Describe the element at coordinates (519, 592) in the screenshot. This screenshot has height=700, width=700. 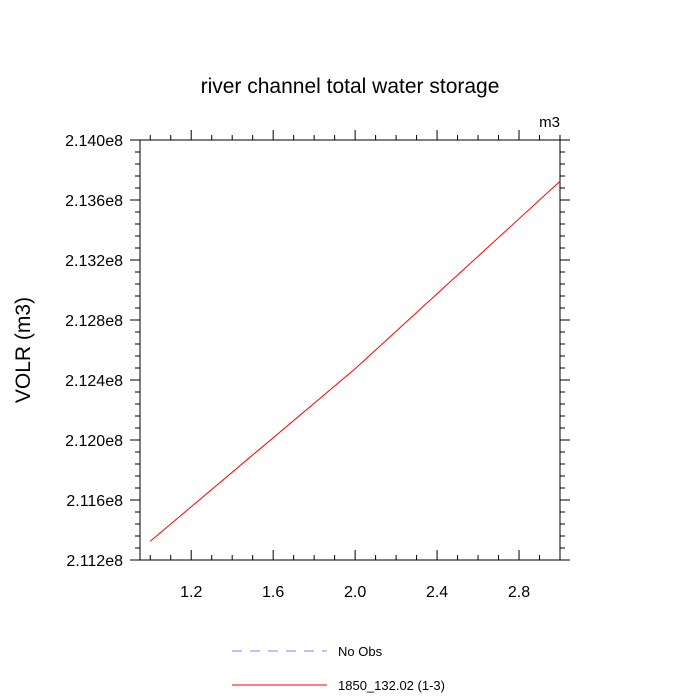
I see `x-tick-label: 2.8` at that location.